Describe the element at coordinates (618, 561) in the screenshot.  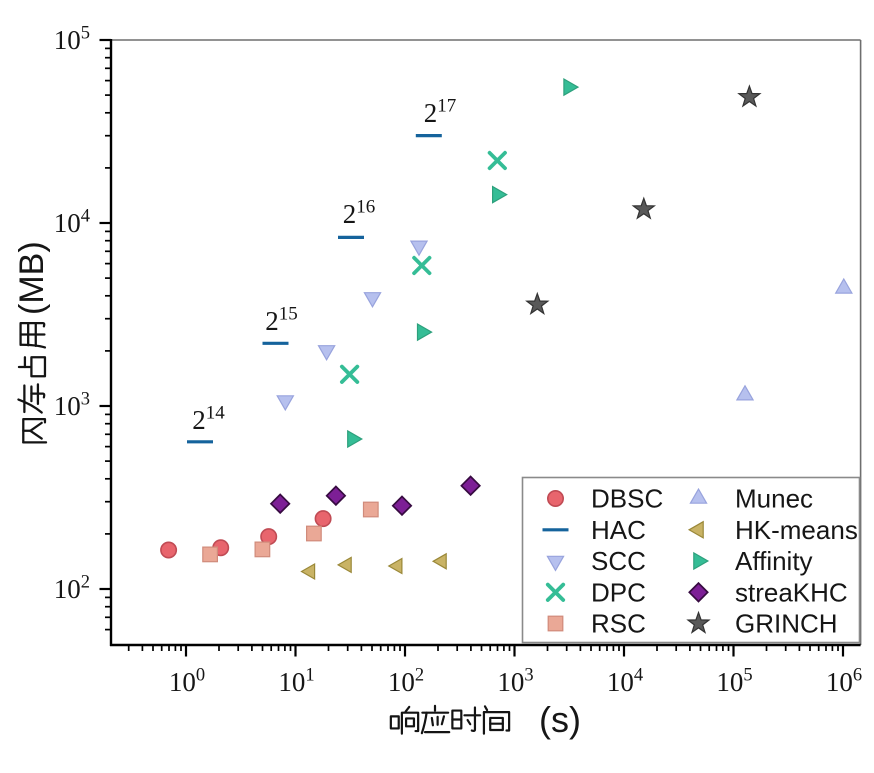
I see `svg-text: SCC` at that location.